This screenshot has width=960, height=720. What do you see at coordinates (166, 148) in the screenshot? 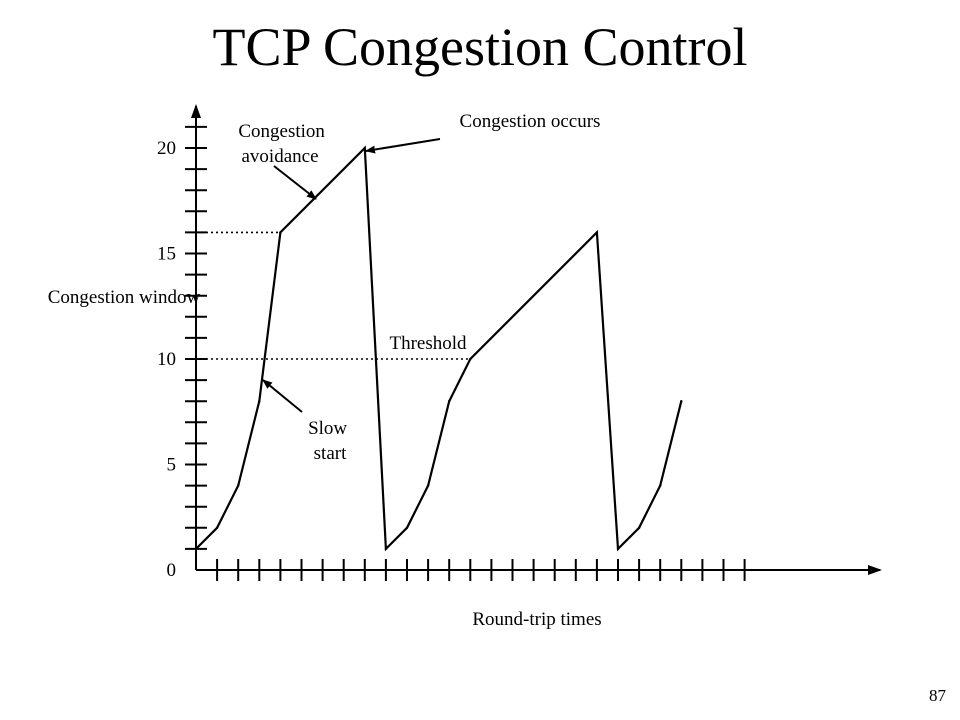
I see `y-tick-label: 20` at bounding box center [166, 148].